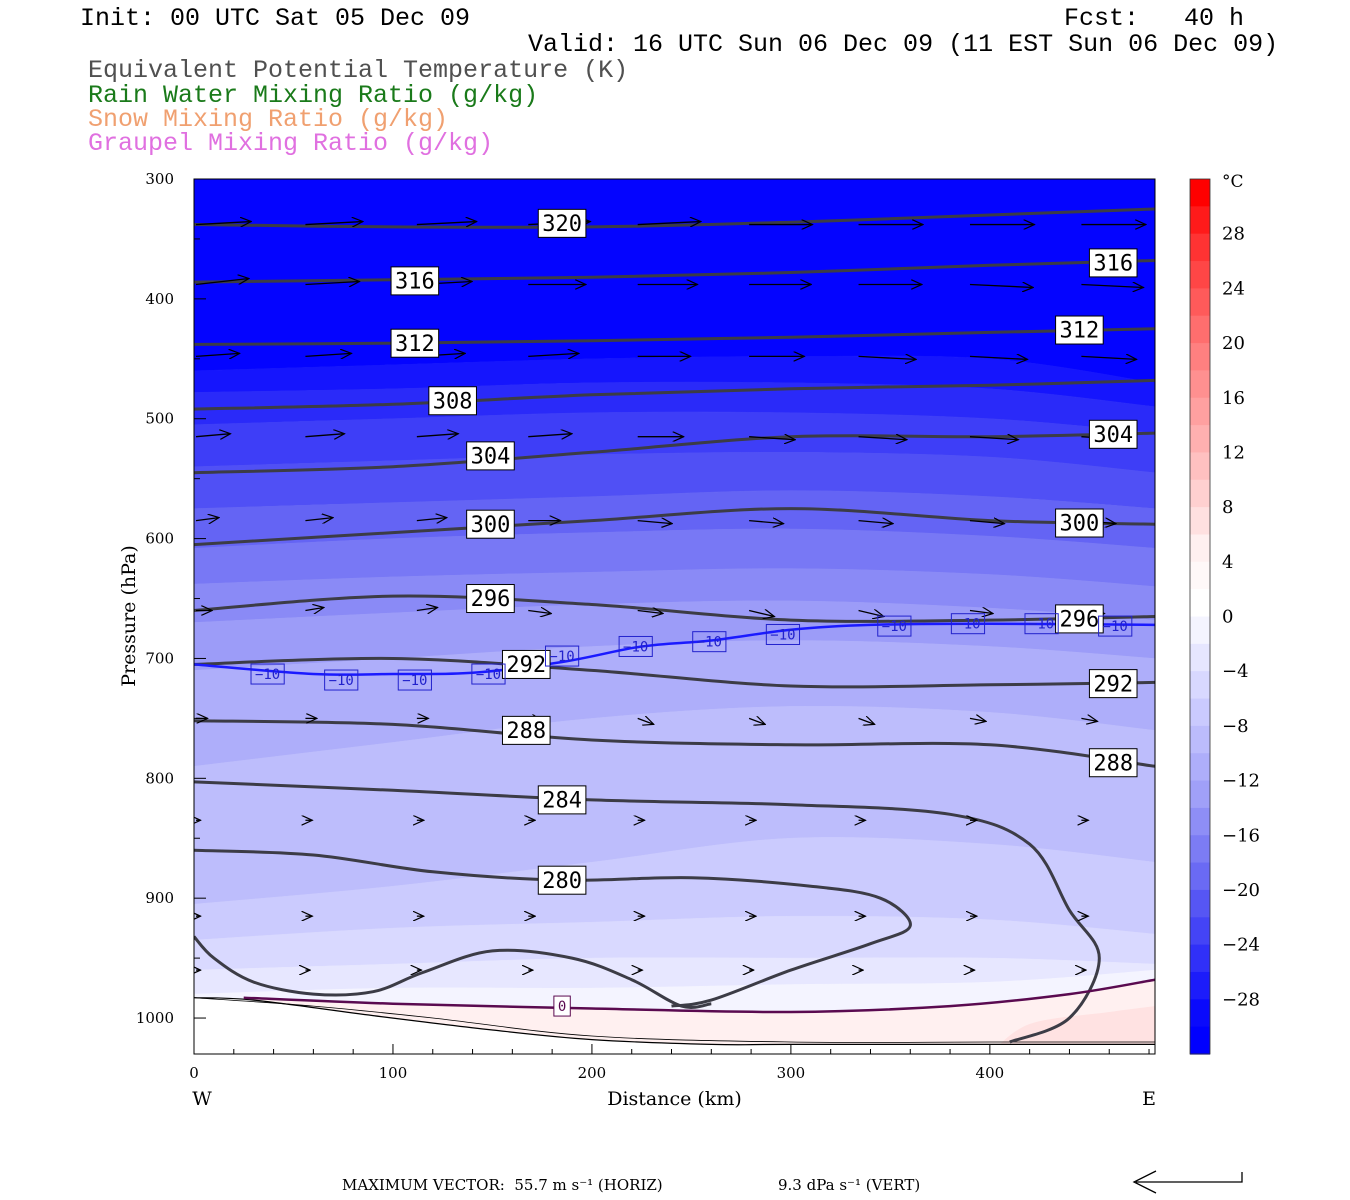  I want to click on init-time: Init: 00 UTC Sat 05 Dec 09, so click(275, 18).